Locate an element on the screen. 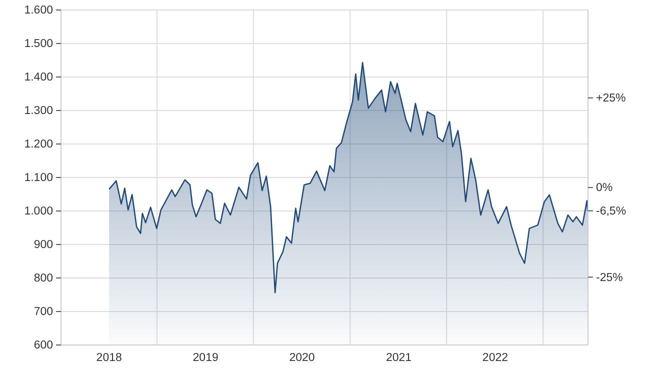 This screenshot has height=370, width=650. y-tick-label: 600 is located at coordinates (43, 346).